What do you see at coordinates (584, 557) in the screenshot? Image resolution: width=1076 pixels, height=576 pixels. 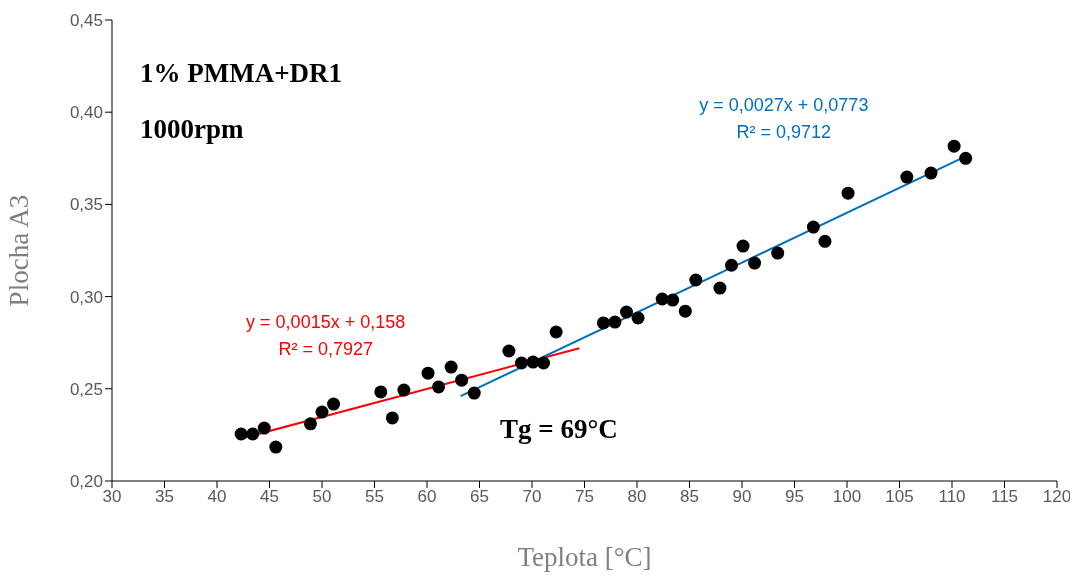 I see `x-axis-title: Teplota [°C]` at bounding box center [584, 557].